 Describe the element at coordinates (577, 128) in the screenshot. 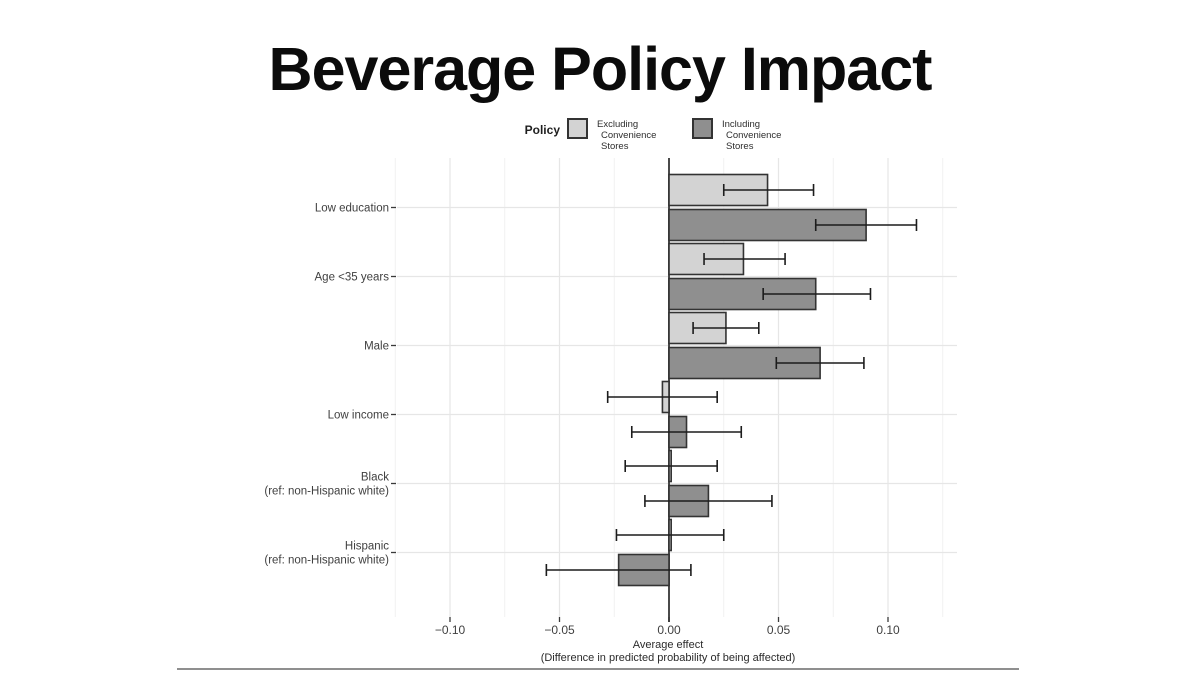

I see `legend-swatch-excluding` at that location.